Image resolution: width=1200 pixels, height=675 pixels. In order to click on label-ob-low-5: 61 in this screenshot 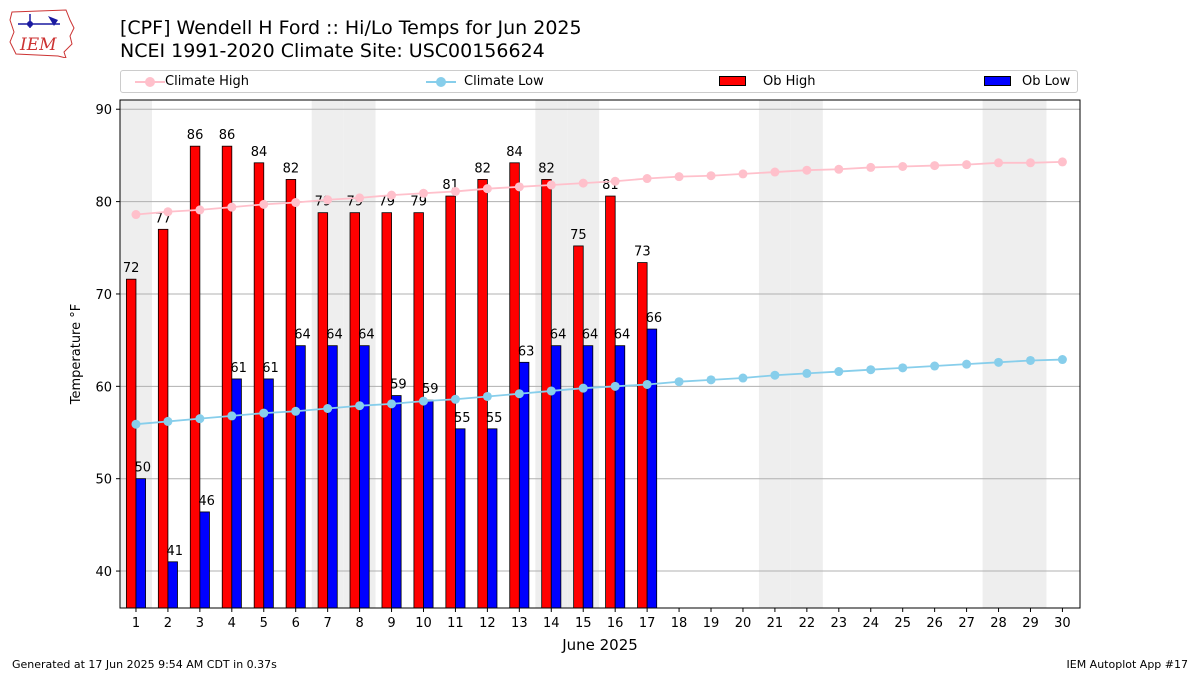, I will do `click(270, 368)`.